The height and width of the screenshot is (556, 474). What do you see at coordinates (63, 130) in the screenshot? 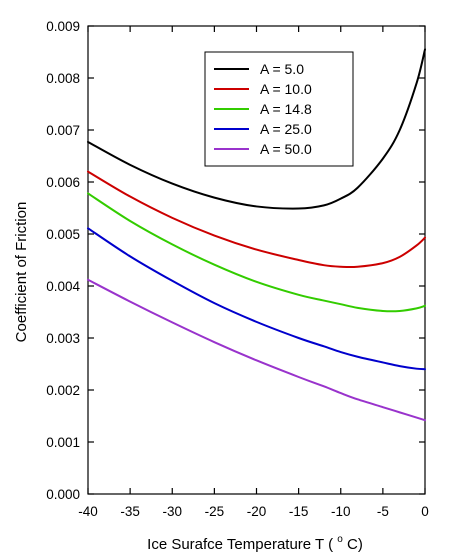
I see `y-tick-label: 0.007` at bounding box center [63, 130].